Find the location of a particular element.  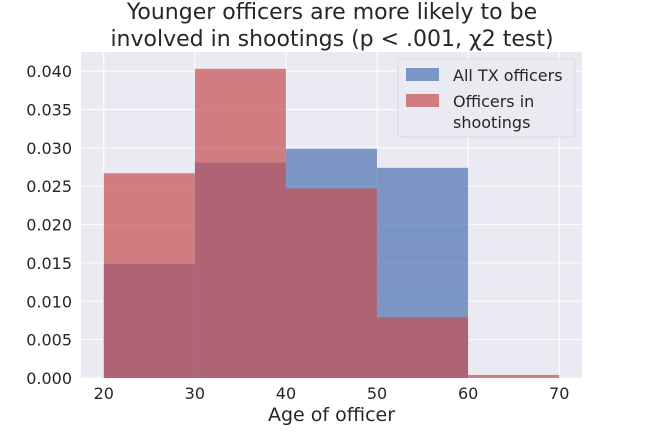

y-tick-label: 0.000 is located at coordinates (49, 378).